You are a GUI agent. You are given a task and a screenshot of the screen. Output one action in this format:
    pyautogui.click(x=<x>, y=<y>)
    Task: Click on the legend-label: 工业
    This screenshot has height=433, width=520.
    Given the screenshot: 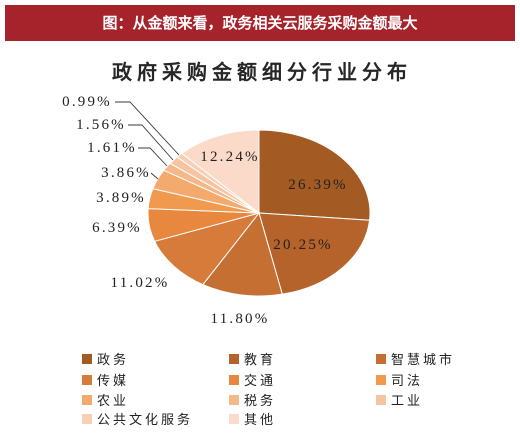 What is the action you would take?
    pyautogui.click(x=407, y=401)
    